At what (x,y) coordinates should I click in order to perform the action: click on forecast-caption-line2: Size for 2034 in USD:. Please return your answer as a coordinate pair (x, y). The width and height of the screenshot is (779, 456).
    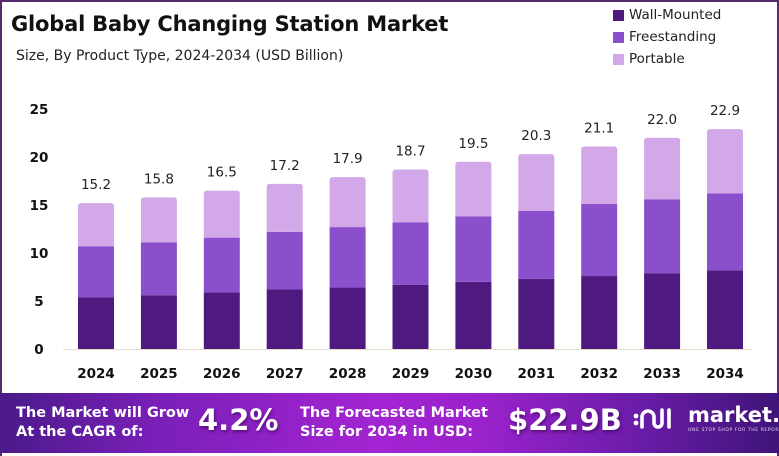
    Looking at the image, I should click on (387, 432).